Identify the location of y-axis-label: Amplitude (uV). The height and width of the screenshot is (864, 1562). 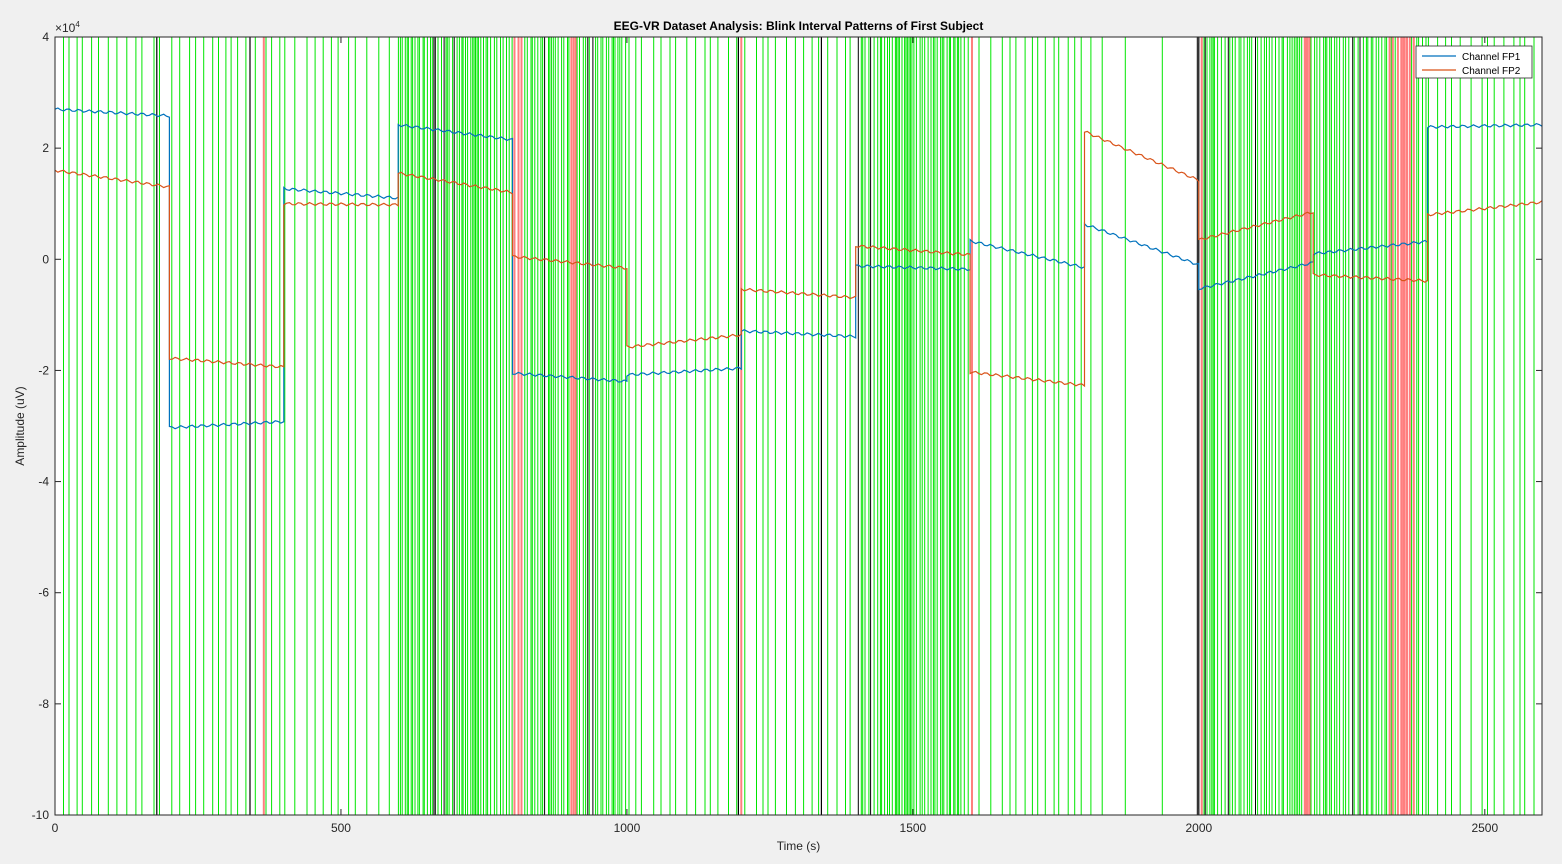
(20, 425).